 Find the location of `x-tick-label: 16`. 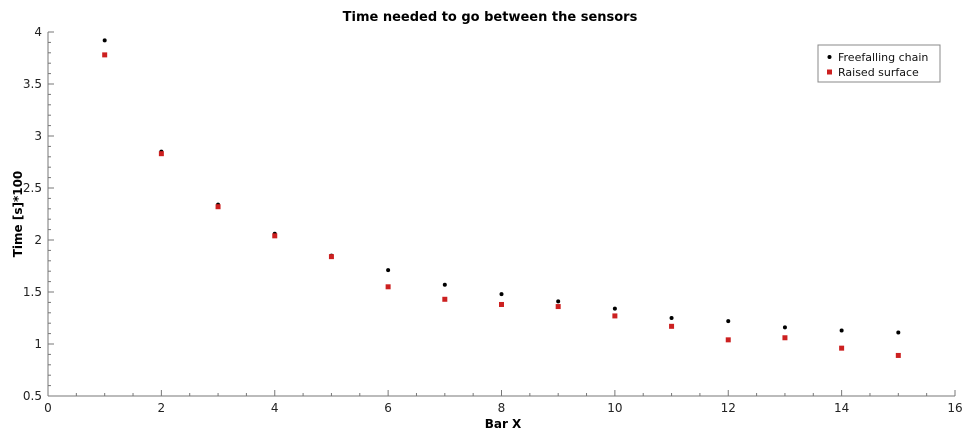

x-tick-label: 16 is located at coordinates (954, 408).